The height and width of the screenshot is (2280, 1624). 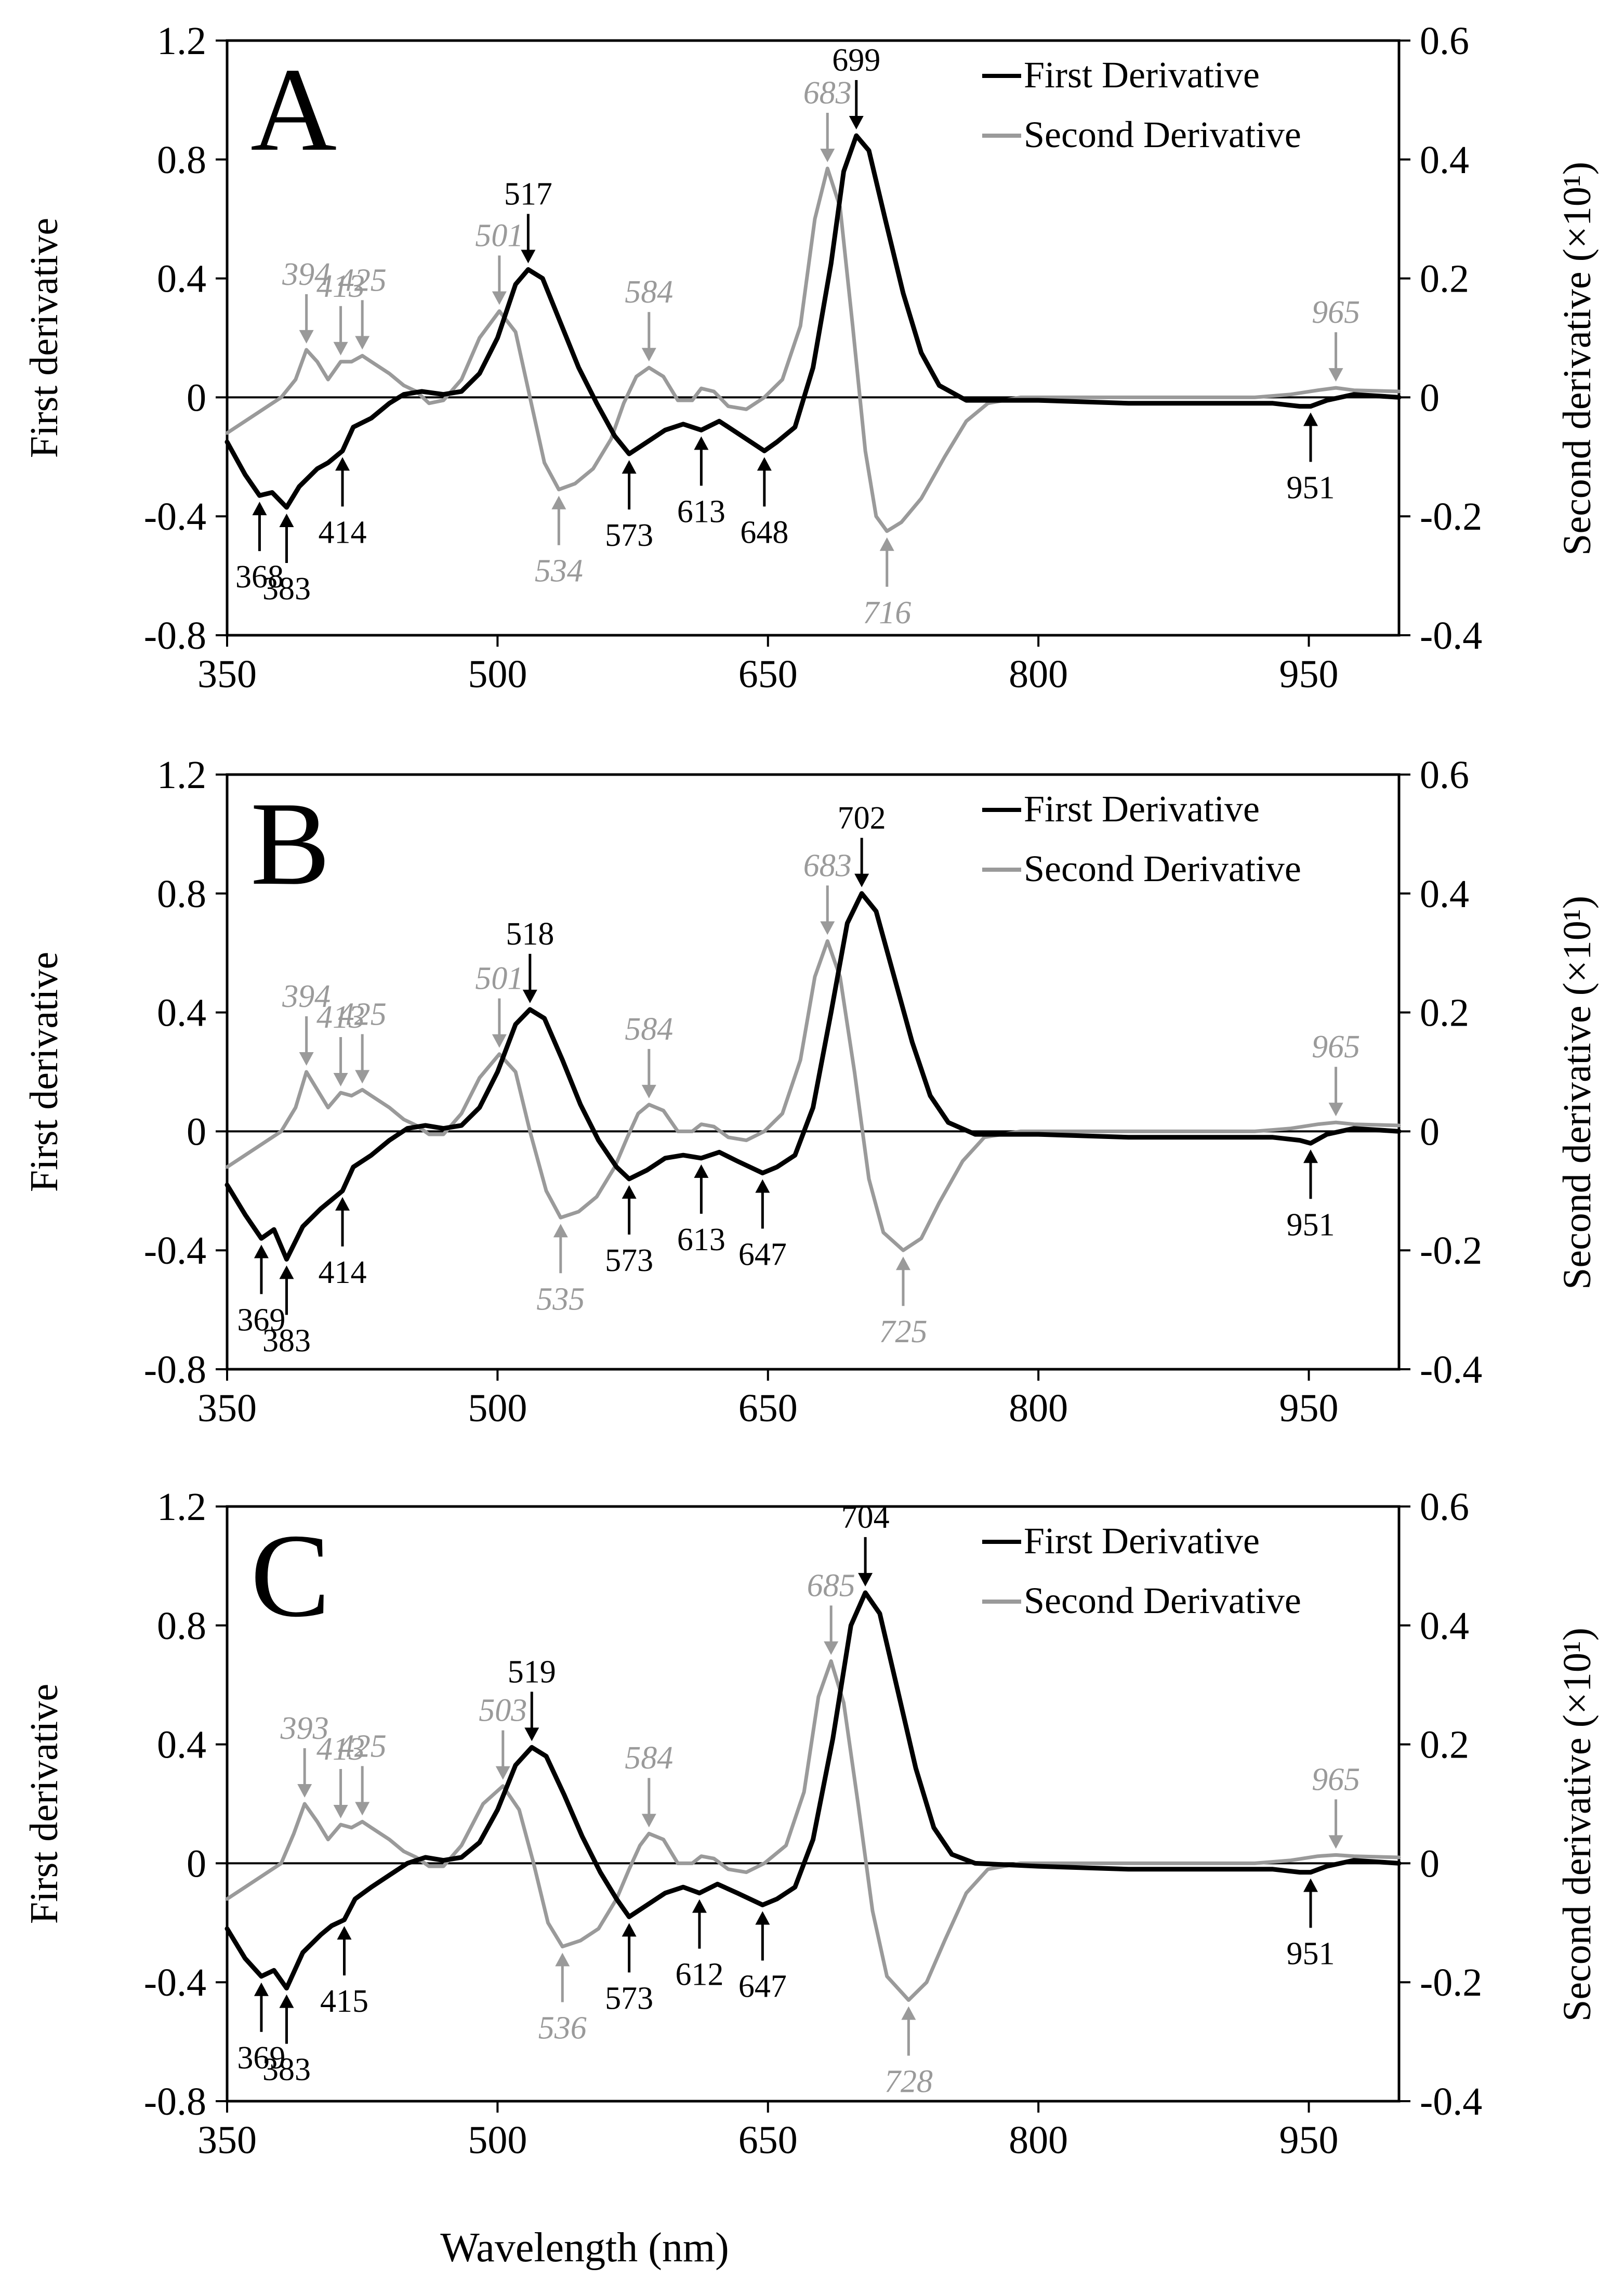 I want to click on peak-label: 648, so click(x=764, y=532).